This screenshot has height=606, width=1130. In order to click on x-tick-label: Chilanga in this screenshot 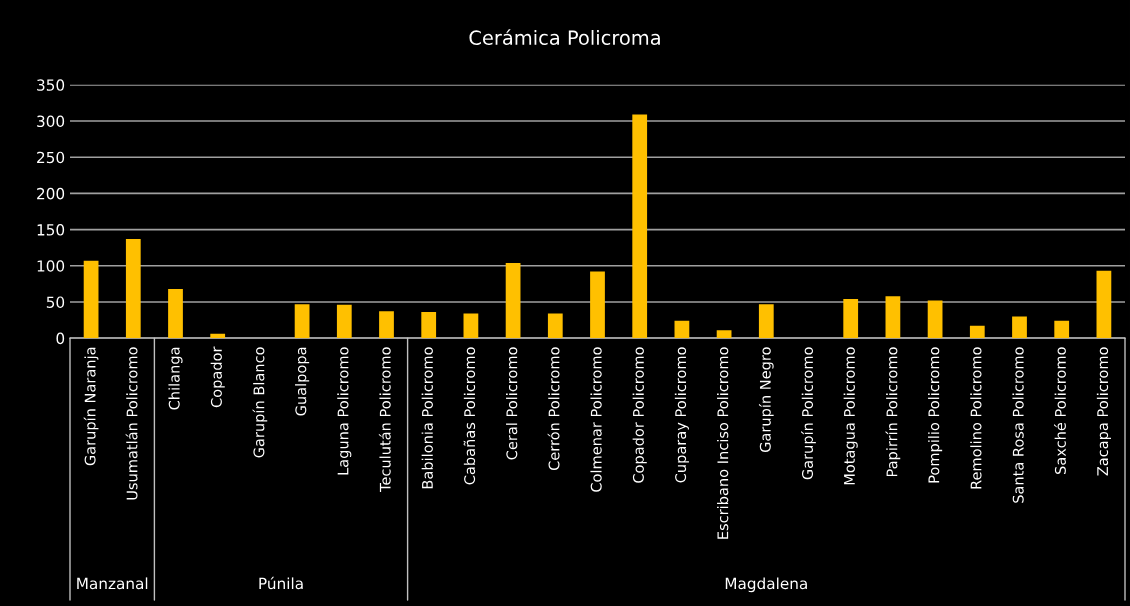, I will do `click(175, 378)`.